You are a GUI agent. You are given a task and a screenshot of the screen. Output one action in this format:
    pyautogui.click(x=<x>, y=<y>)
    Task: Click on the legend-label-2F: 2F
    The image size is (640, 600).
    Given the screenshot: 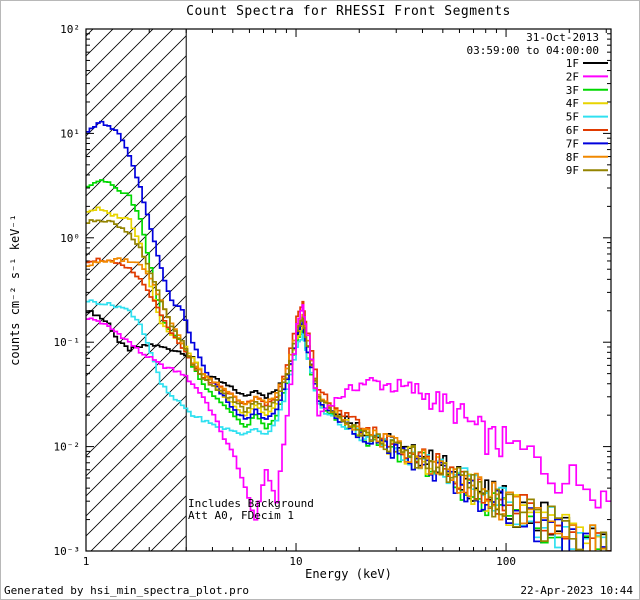 What is the action you would take?
    pyautogui.click(x=572, y=76)
    